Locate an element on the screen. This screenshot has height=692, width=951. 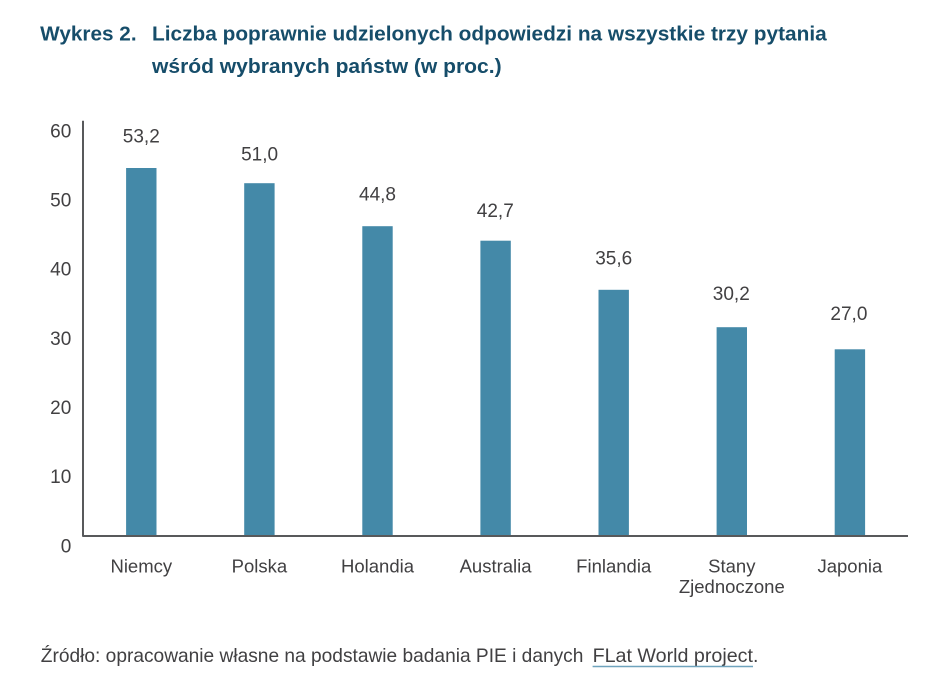
svg-text: 20 is located at coordinates (60, 408).